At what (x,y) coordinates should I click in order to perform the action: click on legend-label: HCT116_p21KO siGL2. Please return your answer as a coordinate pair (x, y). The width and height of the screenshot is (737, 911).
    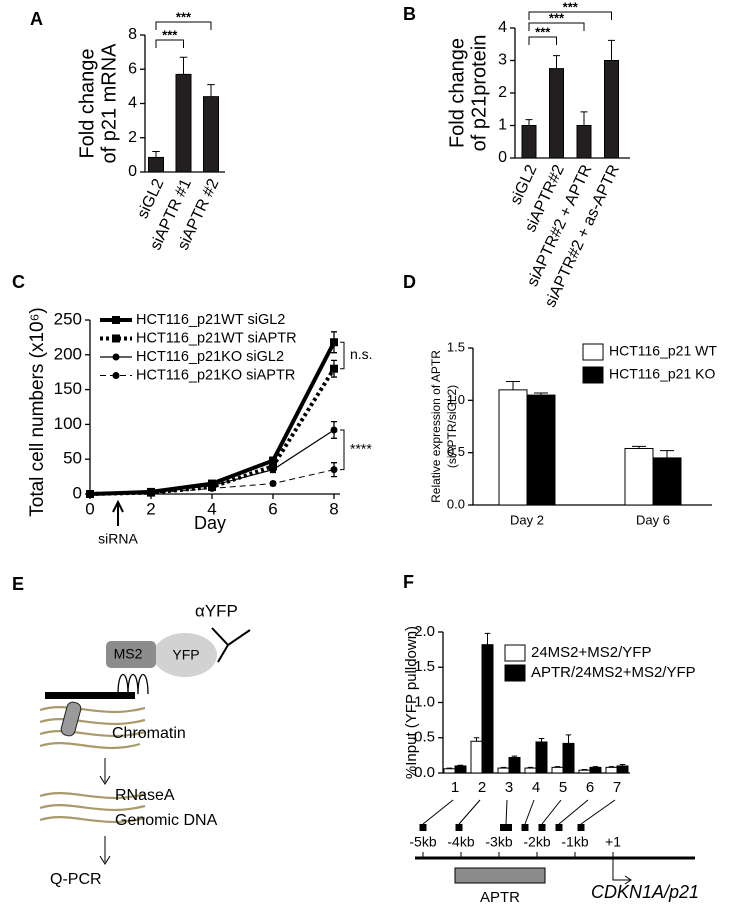
    Looking at the image, I should click on (210, 357).